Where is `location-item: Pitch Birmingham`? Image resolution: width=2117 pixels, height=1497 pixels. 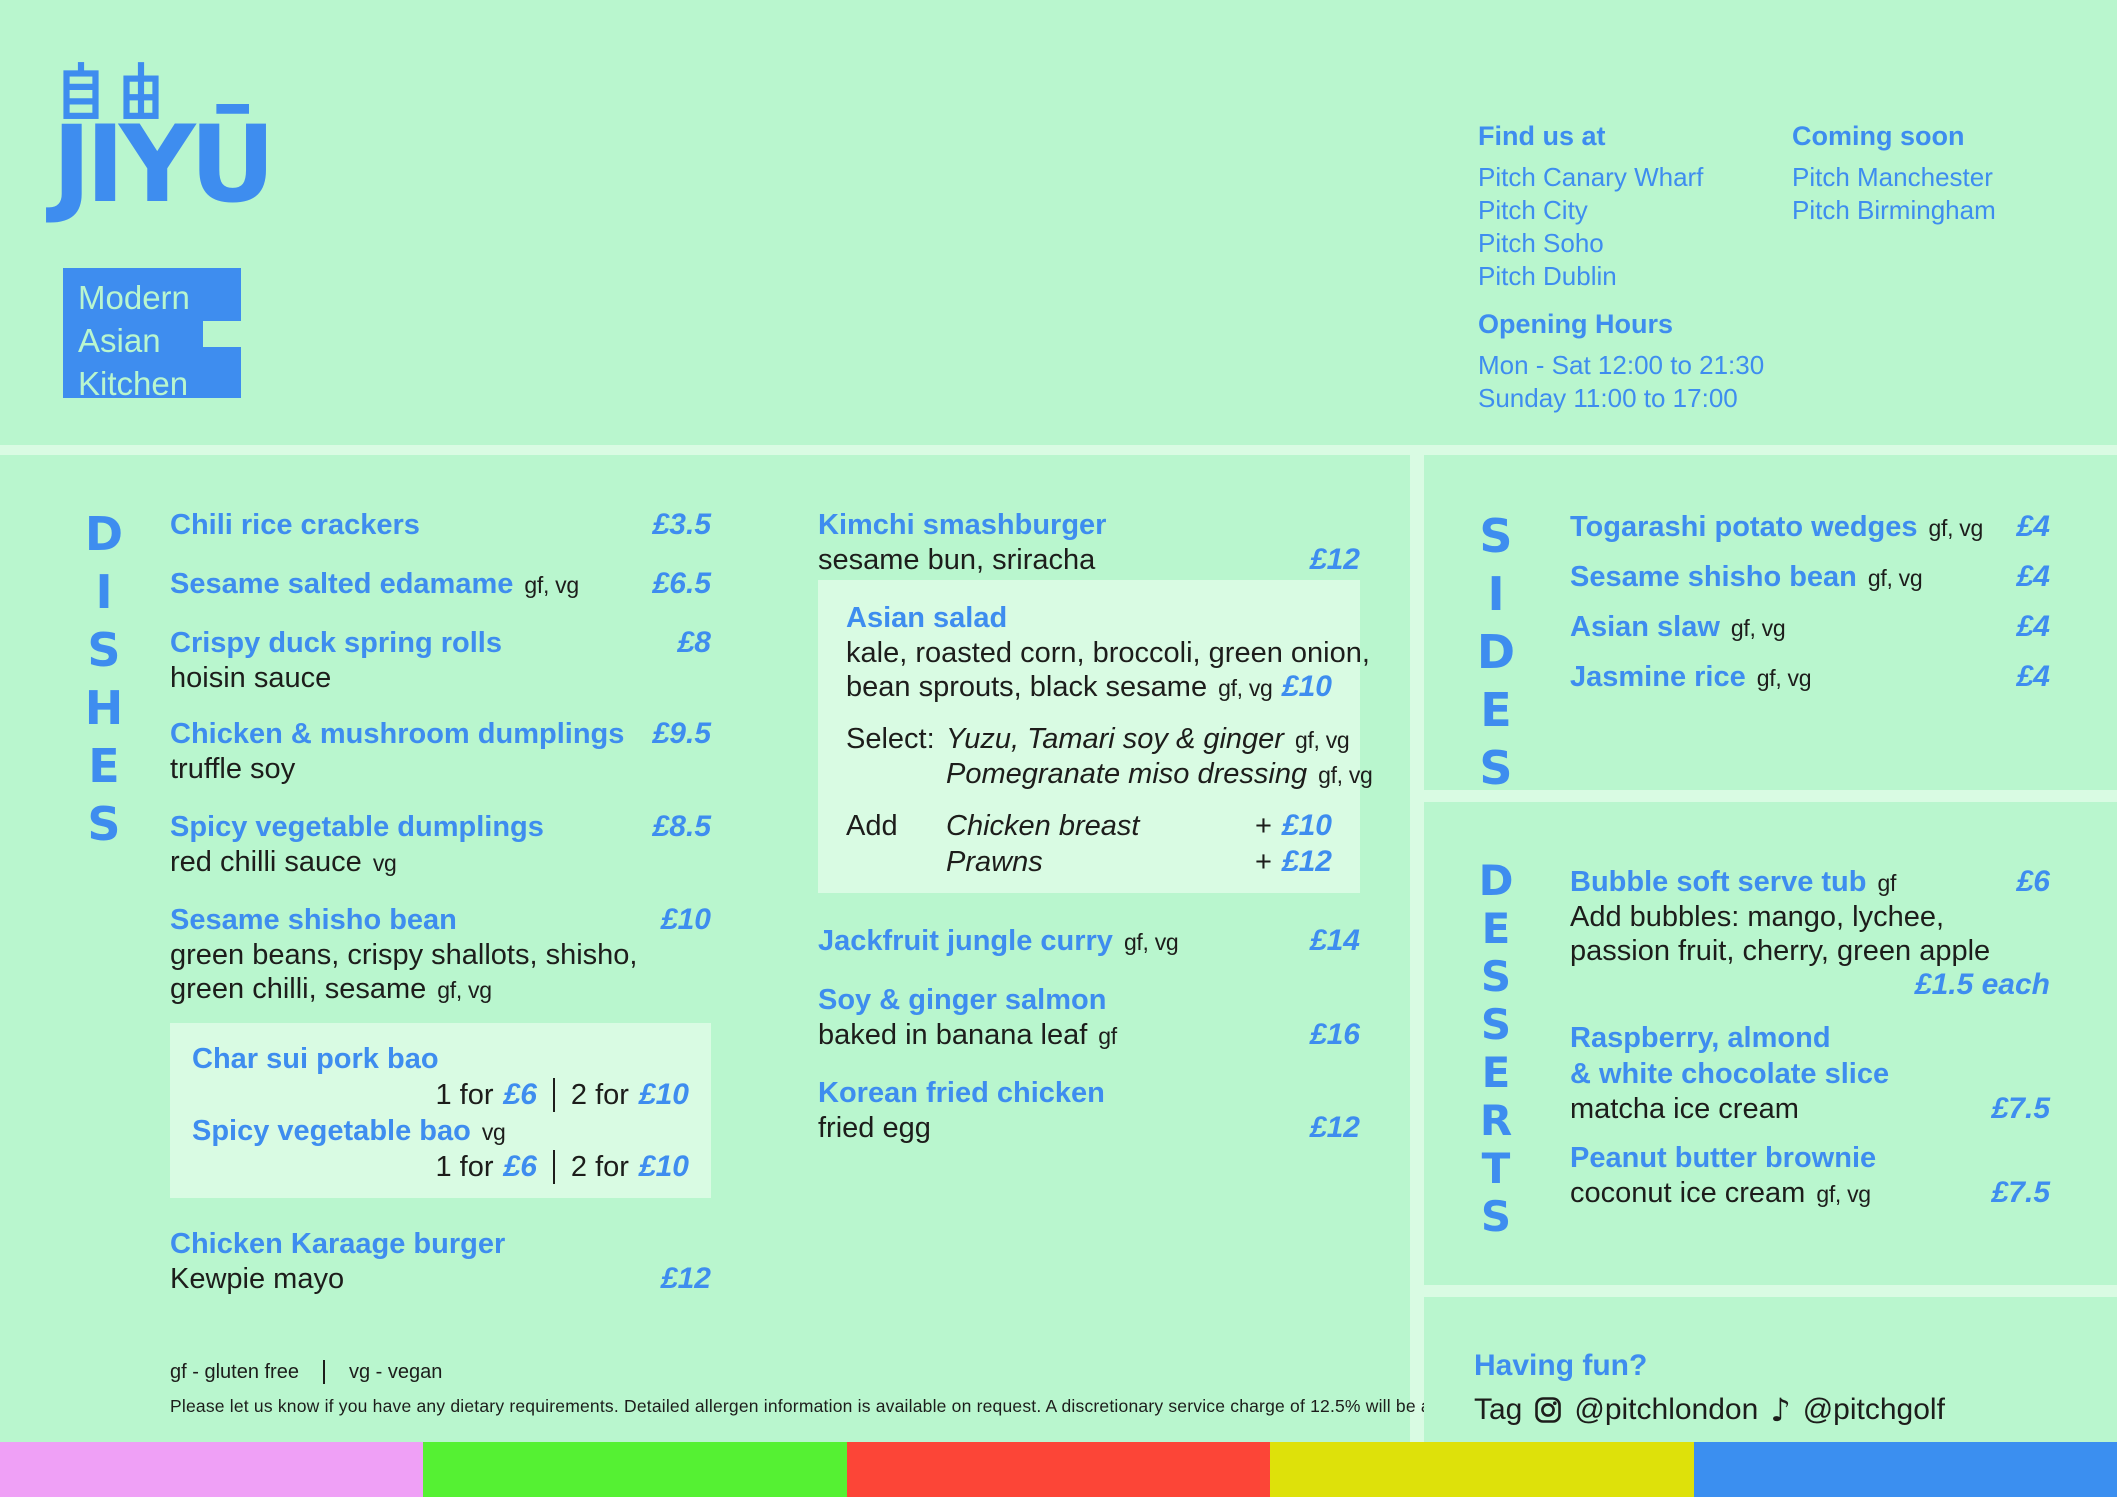
location-item: Pitch Birmingham is located at coordinates (1894, 210).